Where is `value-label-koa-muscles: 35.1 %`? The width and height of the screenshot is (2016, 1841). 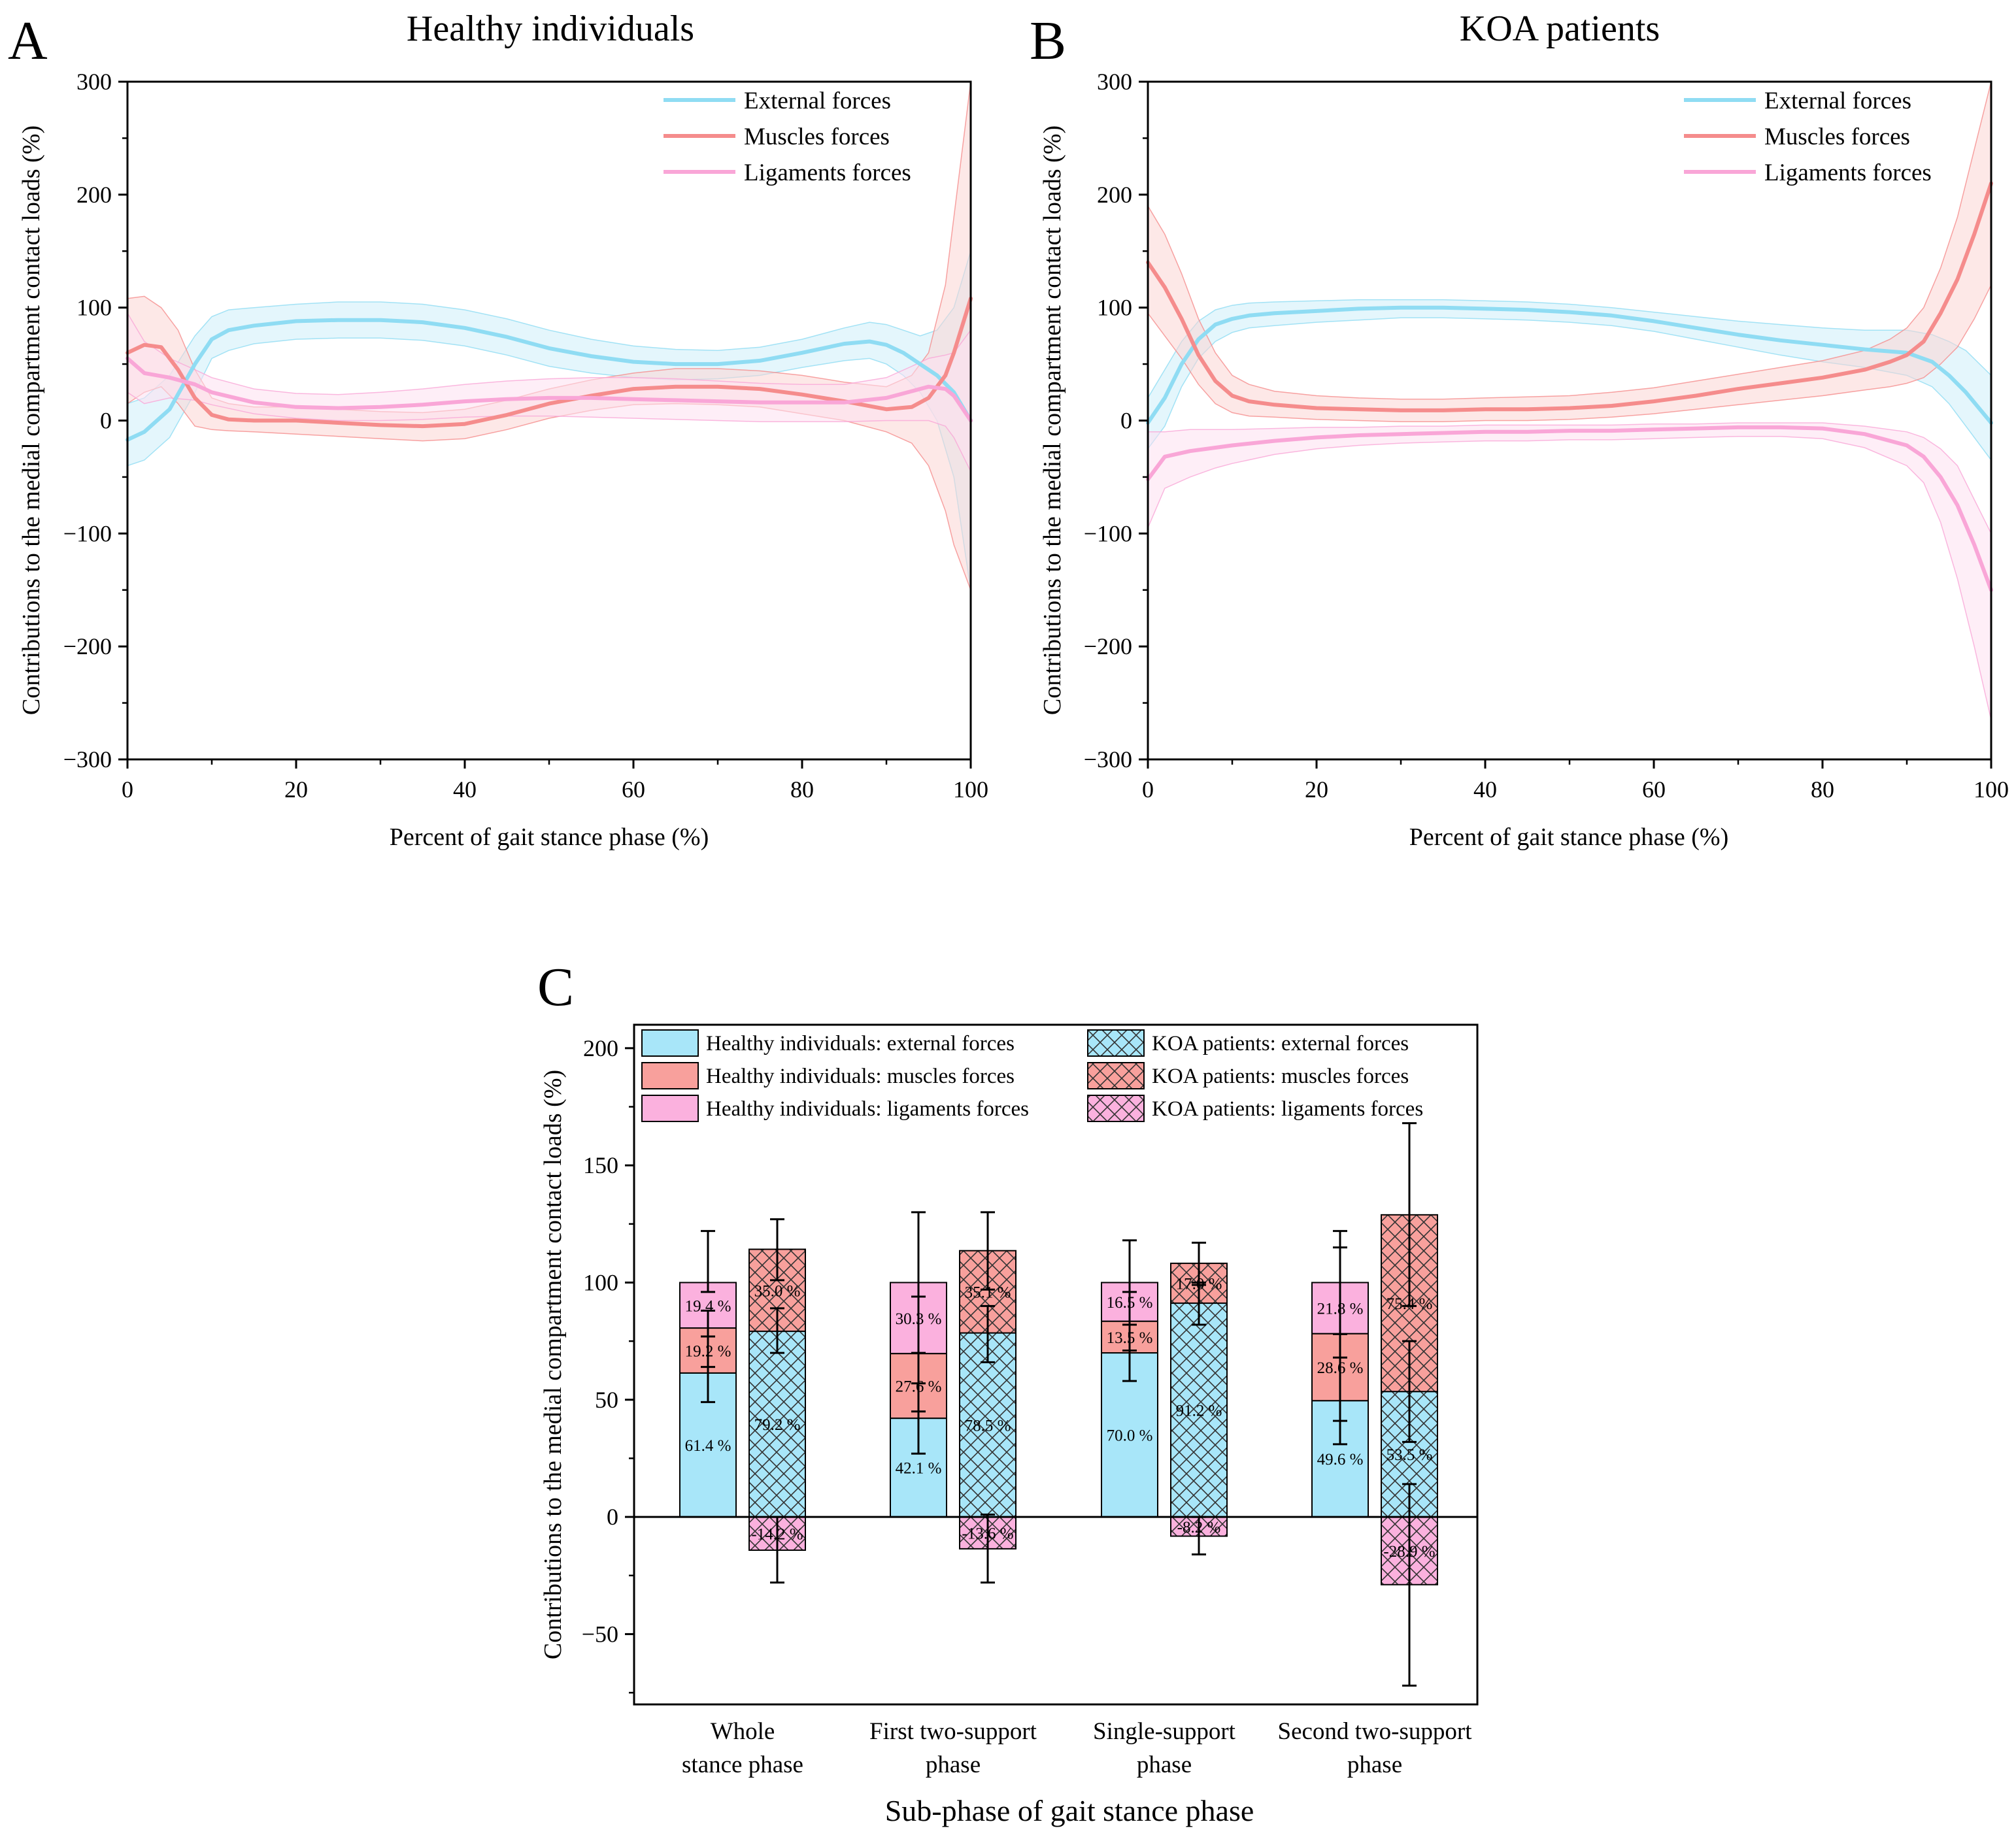
value-label-koa-muscles: 35.1 % is located at coordinates (988, 1293).